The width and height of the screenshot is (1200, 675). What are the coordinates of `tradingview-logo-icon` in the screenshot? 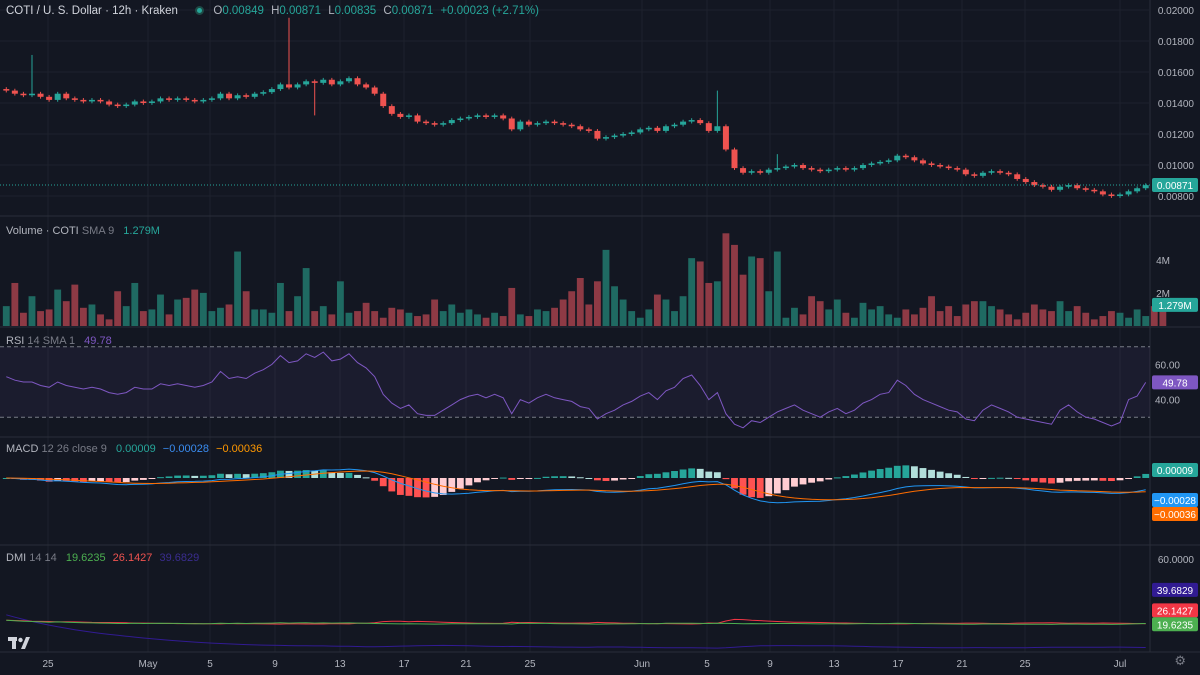 It's located at (19, 643).